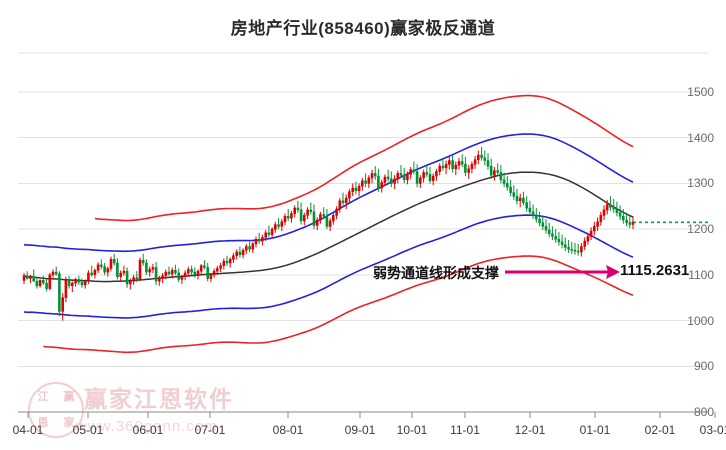  I want to click on watermark-brand: 赢家江恩软件, so click(159, 399).